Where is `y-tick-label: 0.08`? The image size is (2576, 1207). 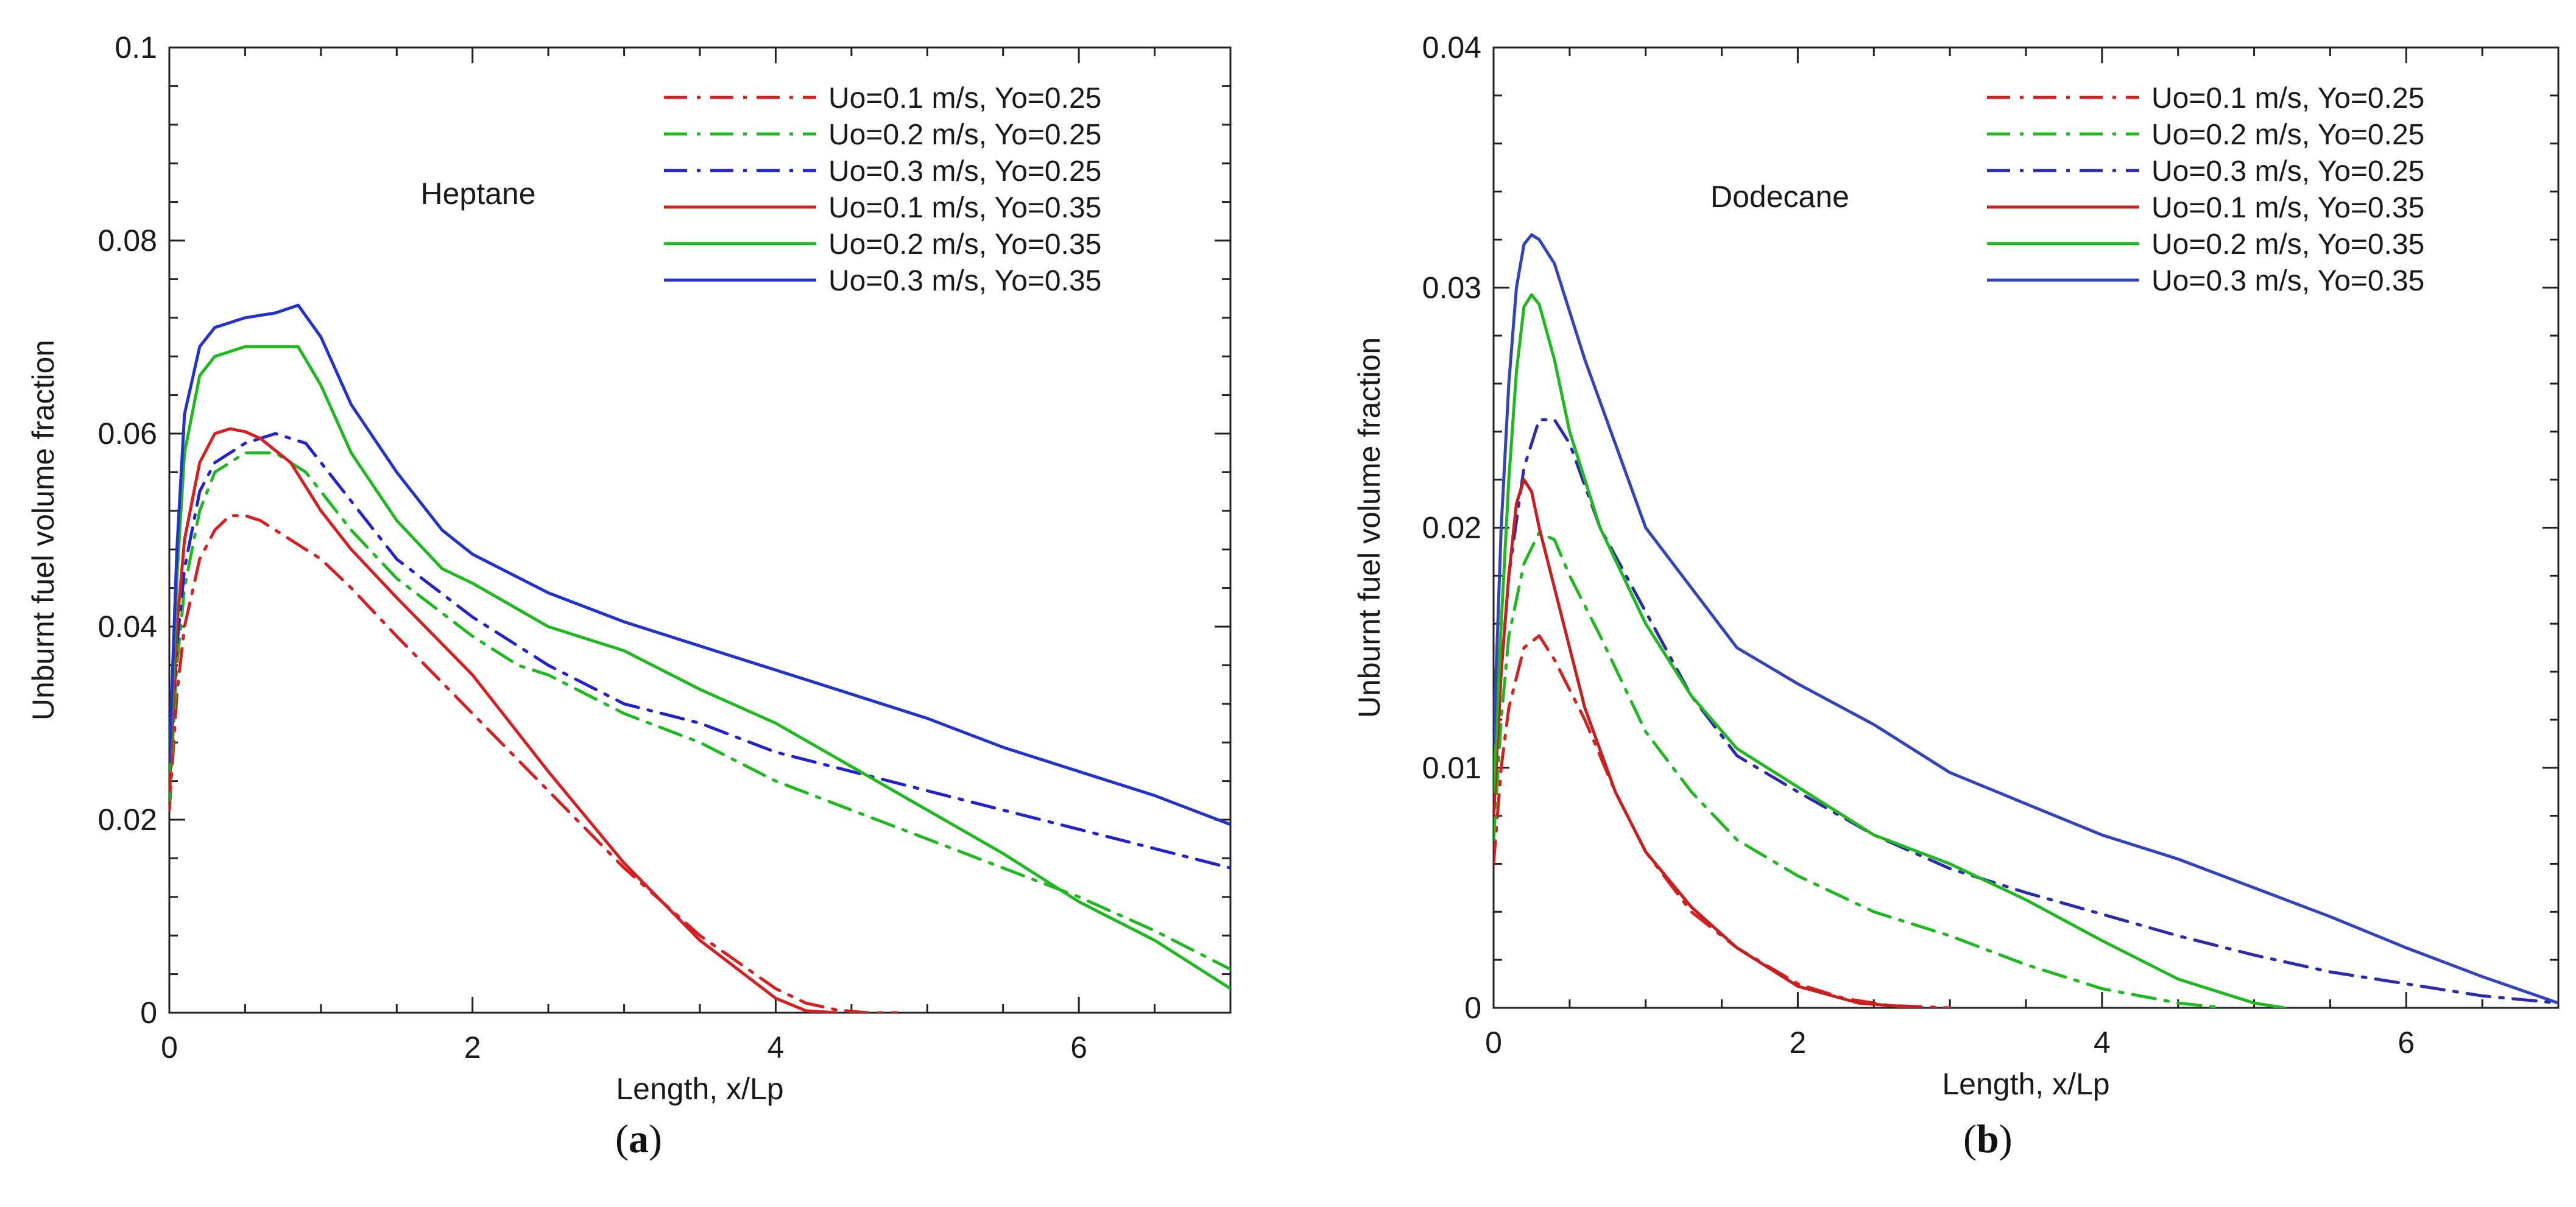
y-tick-label: 0.08 is located at coordinates (127, 240).